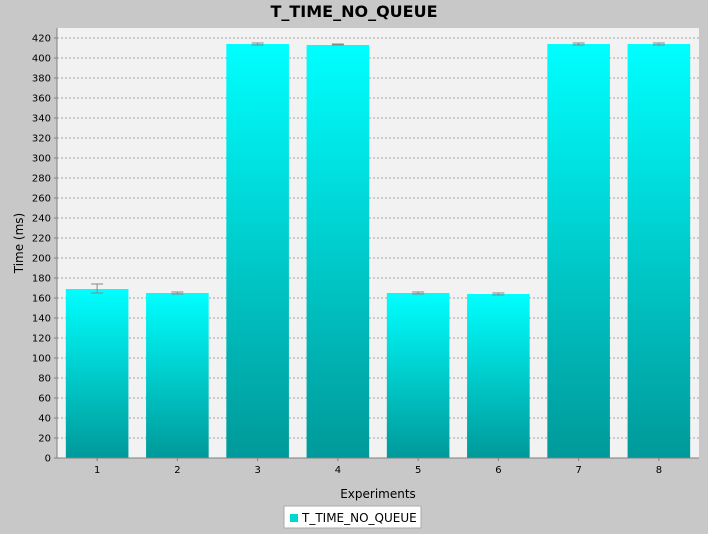 The image size is (708, 534). What do you see at coordinates (41, 299) in the screenshot?
I see `y-tick-label: 160` at bounding box center [41, 299].